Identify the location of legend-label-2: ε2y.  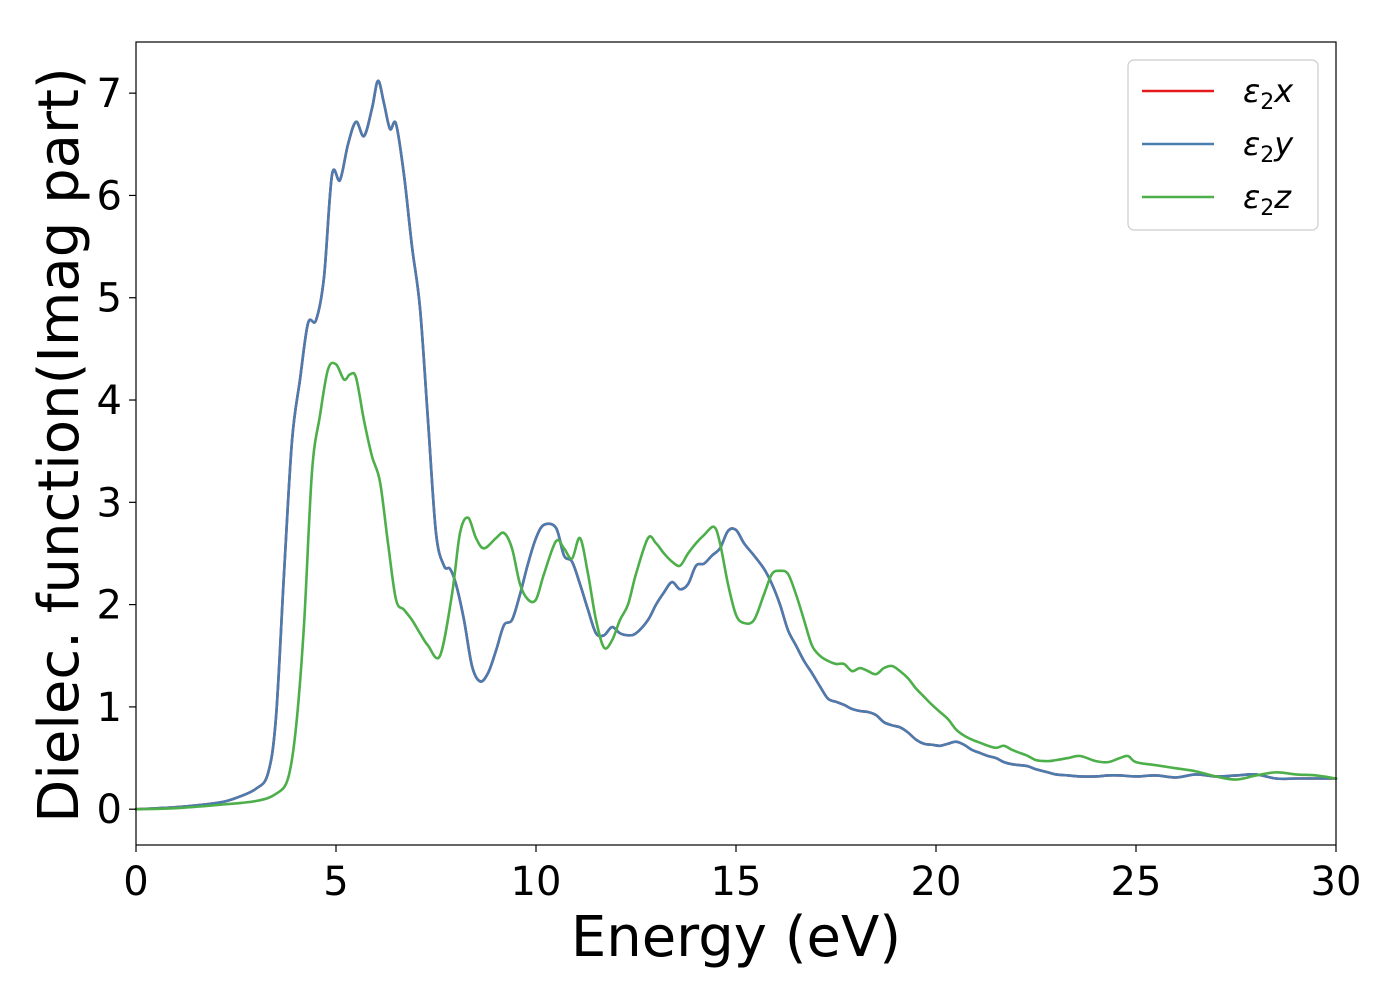
(1268, 146).